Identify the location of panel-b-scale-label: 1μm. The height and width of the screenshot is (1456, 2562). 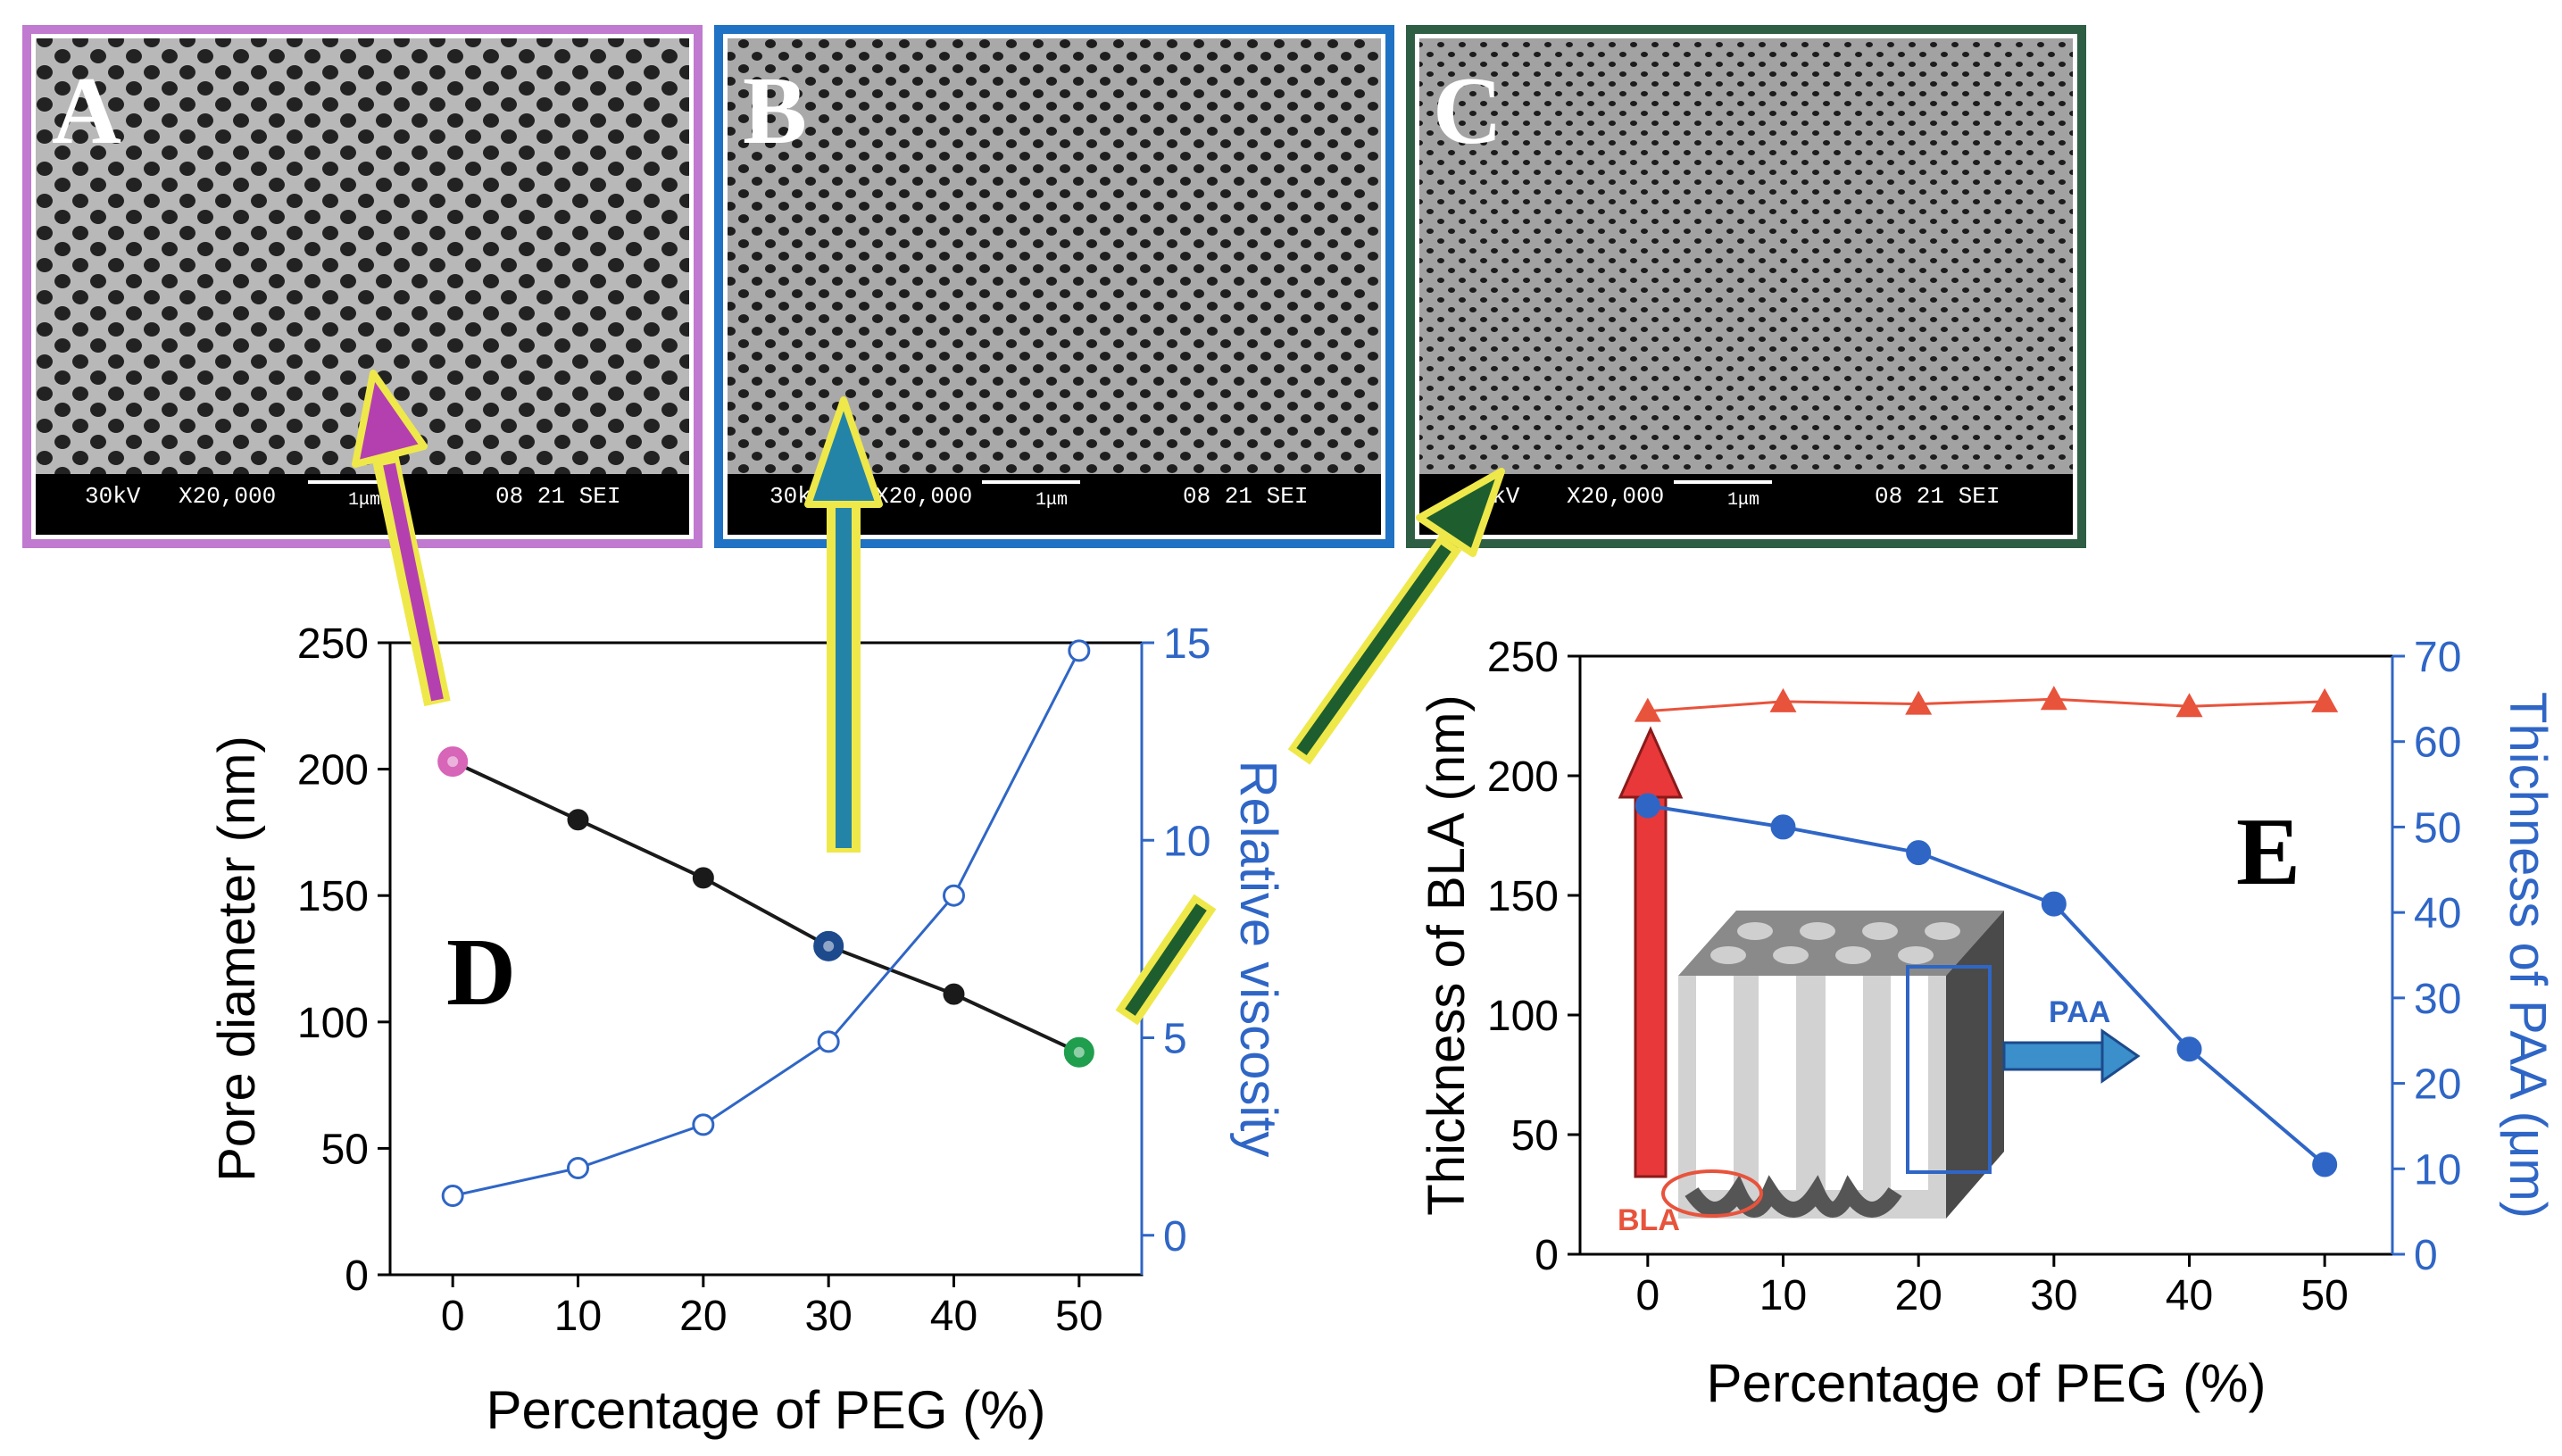
(1052, 501).